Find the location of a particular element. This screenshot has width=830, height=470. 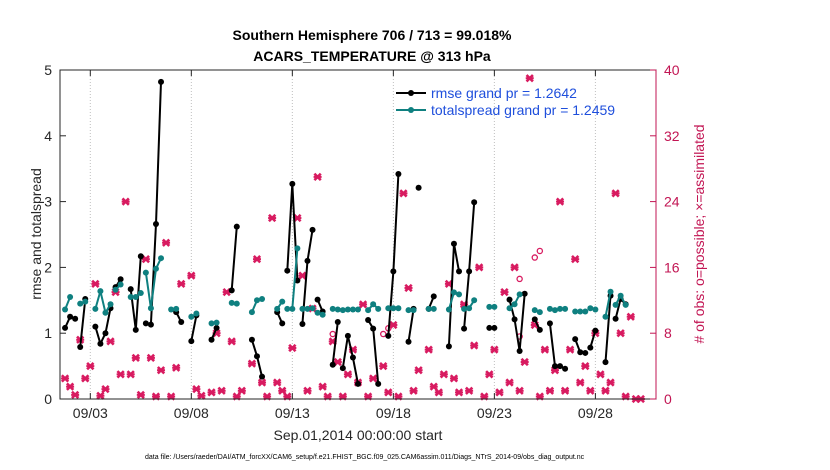

x-tick-label: 09/03 is located at coordinates (90, 413).